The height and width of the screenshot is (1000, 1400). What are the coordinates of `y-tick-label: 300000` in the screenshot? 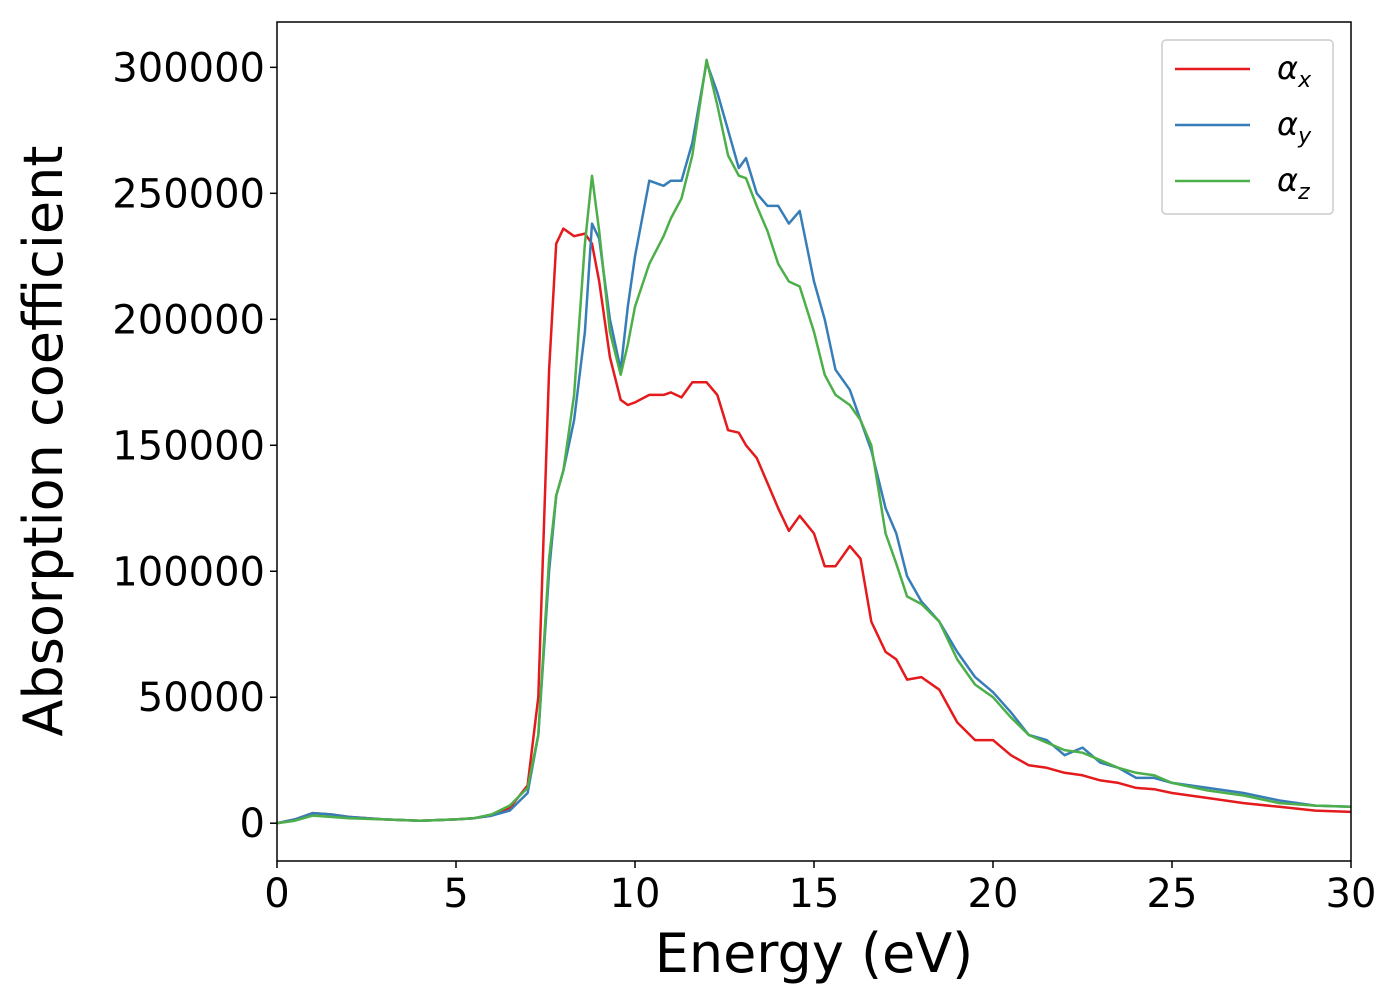 It's located at (188, 68).